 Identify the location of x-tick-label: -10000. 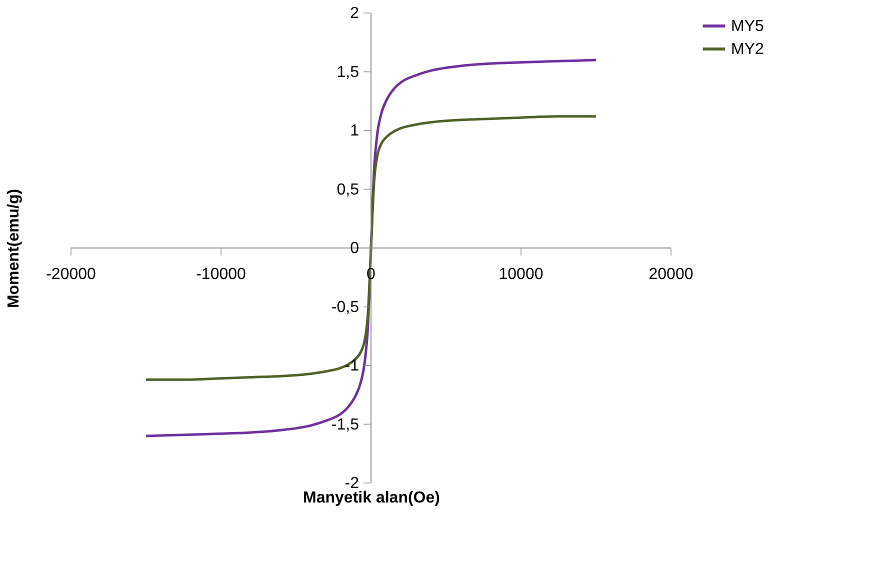
(221, 274).